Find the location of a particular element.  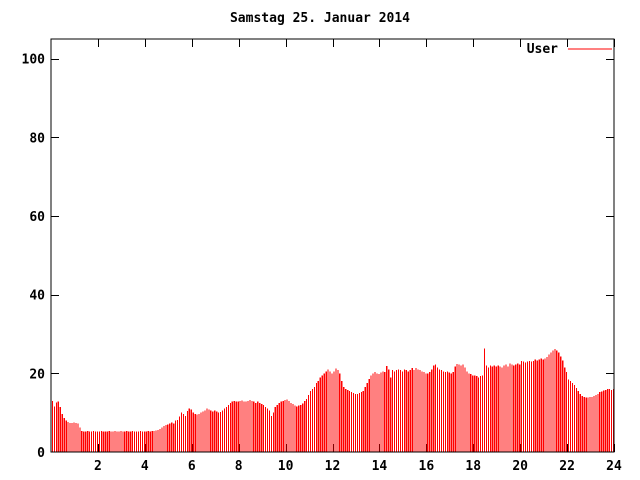

tick-label: 60 is located at coordinates (37, 217).